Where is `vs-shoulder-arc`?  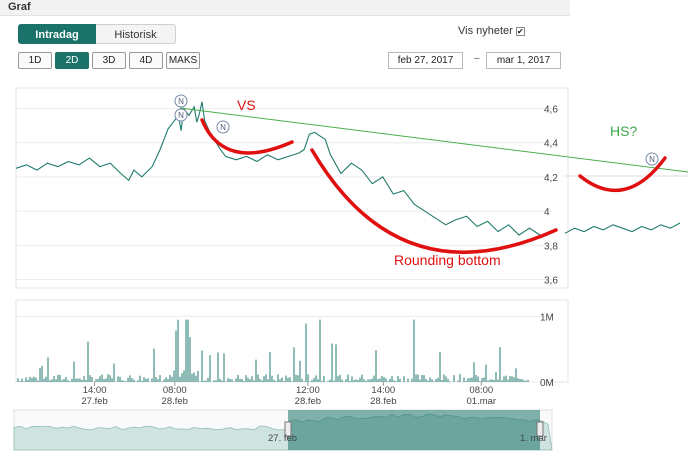
vs-shoulder-arc is located at coordinates (247, 136).